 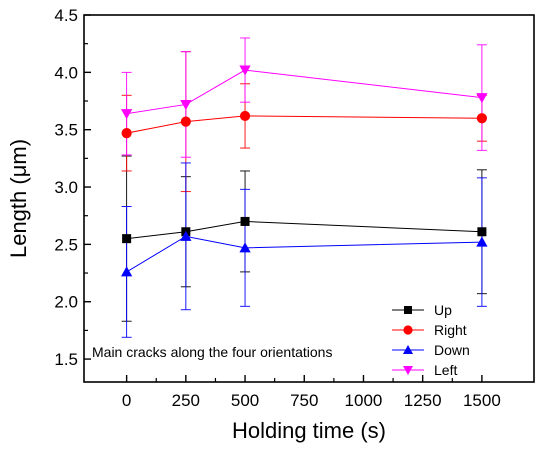 What do you see at coordinates (66, 15) in the screenshot?
I see `y-tick-label: 4.5` at bounding box center [66, 15].